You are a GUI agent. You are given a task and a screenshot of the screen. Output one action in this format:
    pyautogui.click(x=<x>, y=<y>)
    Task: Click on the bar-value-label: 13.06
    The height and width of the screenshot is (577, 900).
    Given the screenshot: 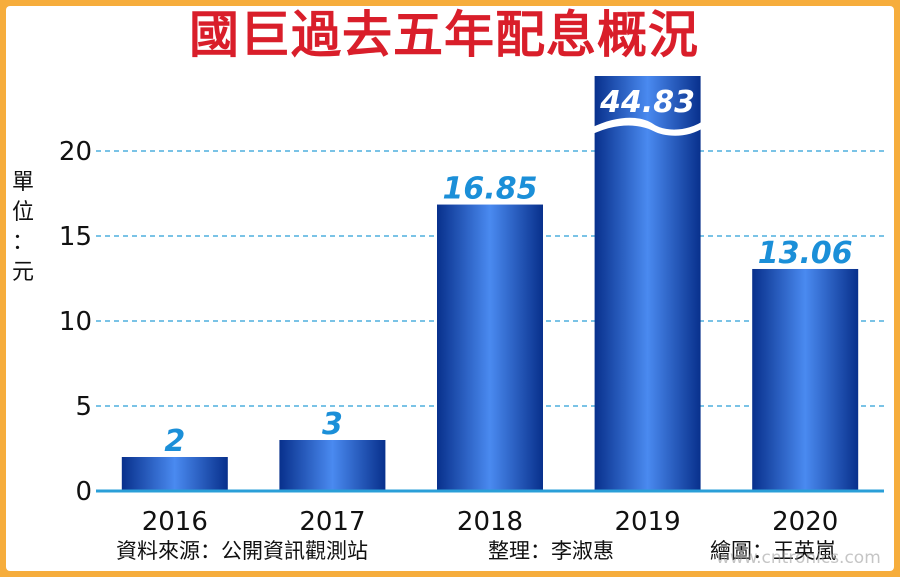 What is the action you would take?
    pyautogui.click(x=805, y=253)
    